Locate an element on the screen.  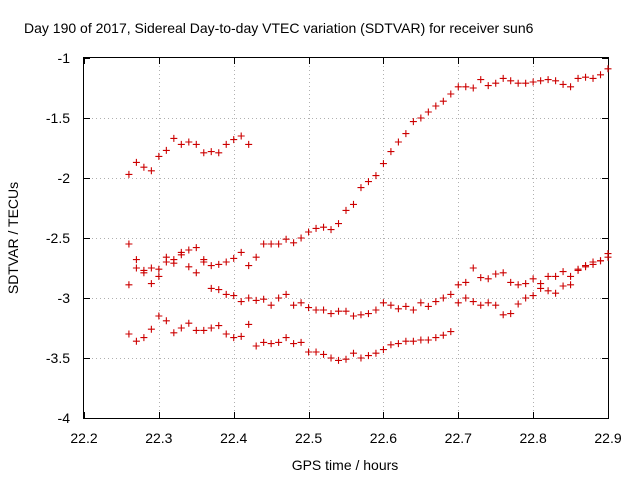
x-axis-label: GPS time / hours is located at coordinates (345, 465).